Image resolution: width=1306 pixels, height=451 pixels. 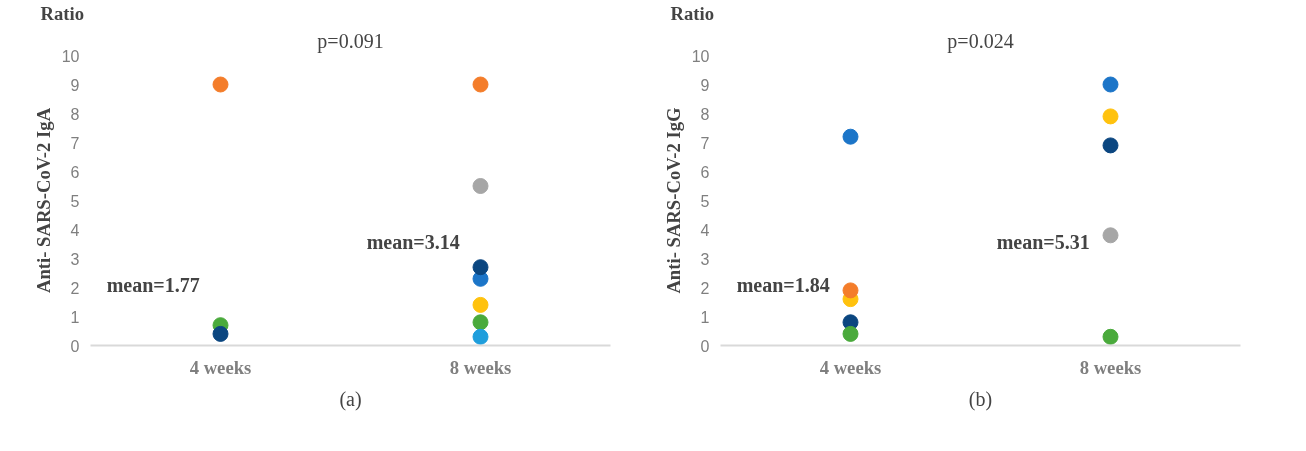 What do you see at coordinates (413, 241) in the screenshot?
I see `annotation: mean=3.14` at bounding box center [413, 241].